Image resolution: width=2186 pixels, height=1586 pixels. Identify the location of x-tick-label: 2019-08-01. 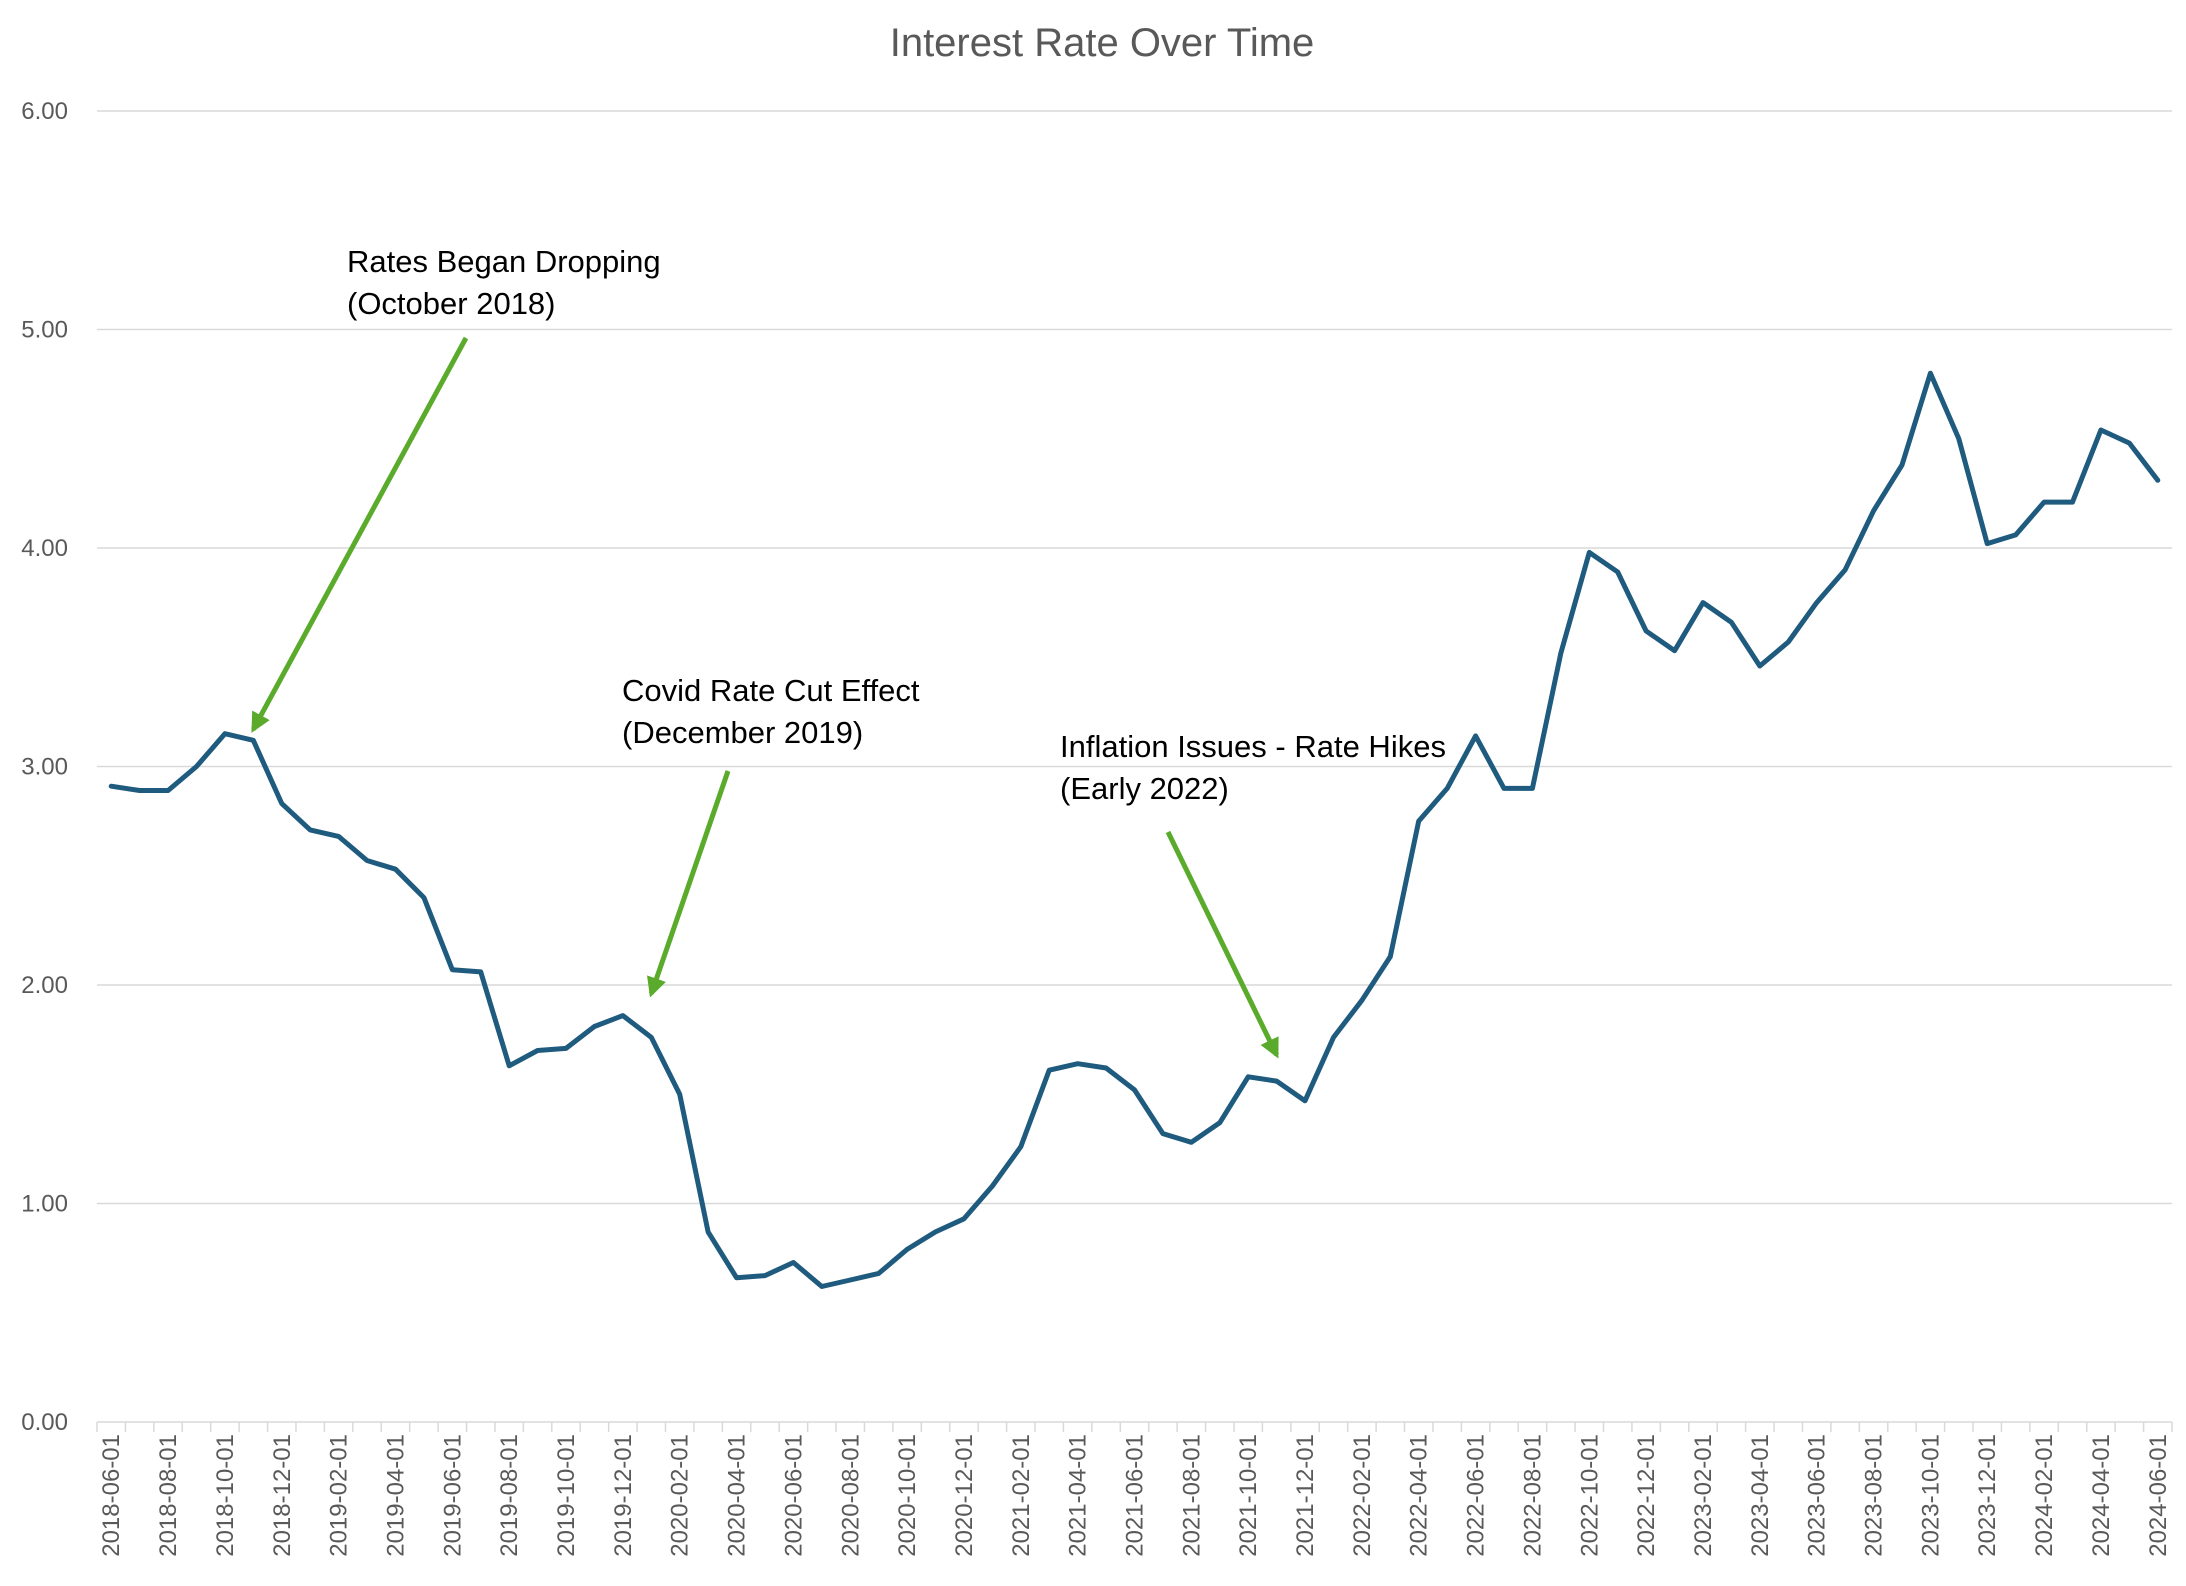
(509, 1495).